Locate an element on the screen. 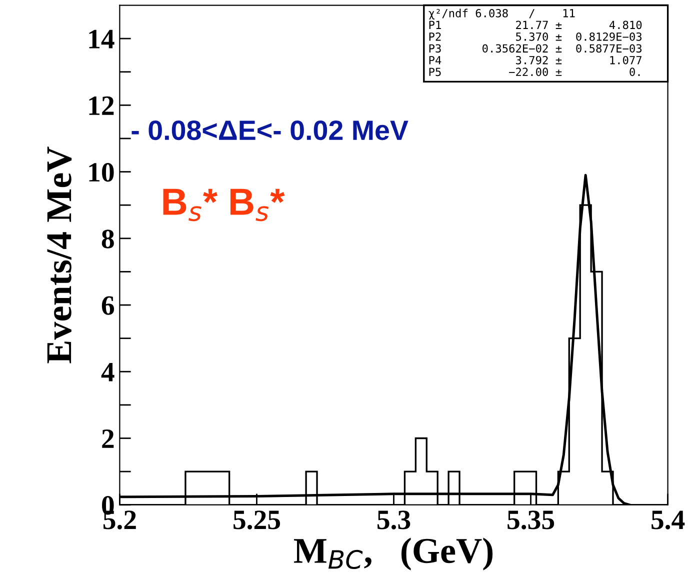 The height and width of the screenshot is (585, 700). y-tick-label: 4 is located at coordinates (107, 372).